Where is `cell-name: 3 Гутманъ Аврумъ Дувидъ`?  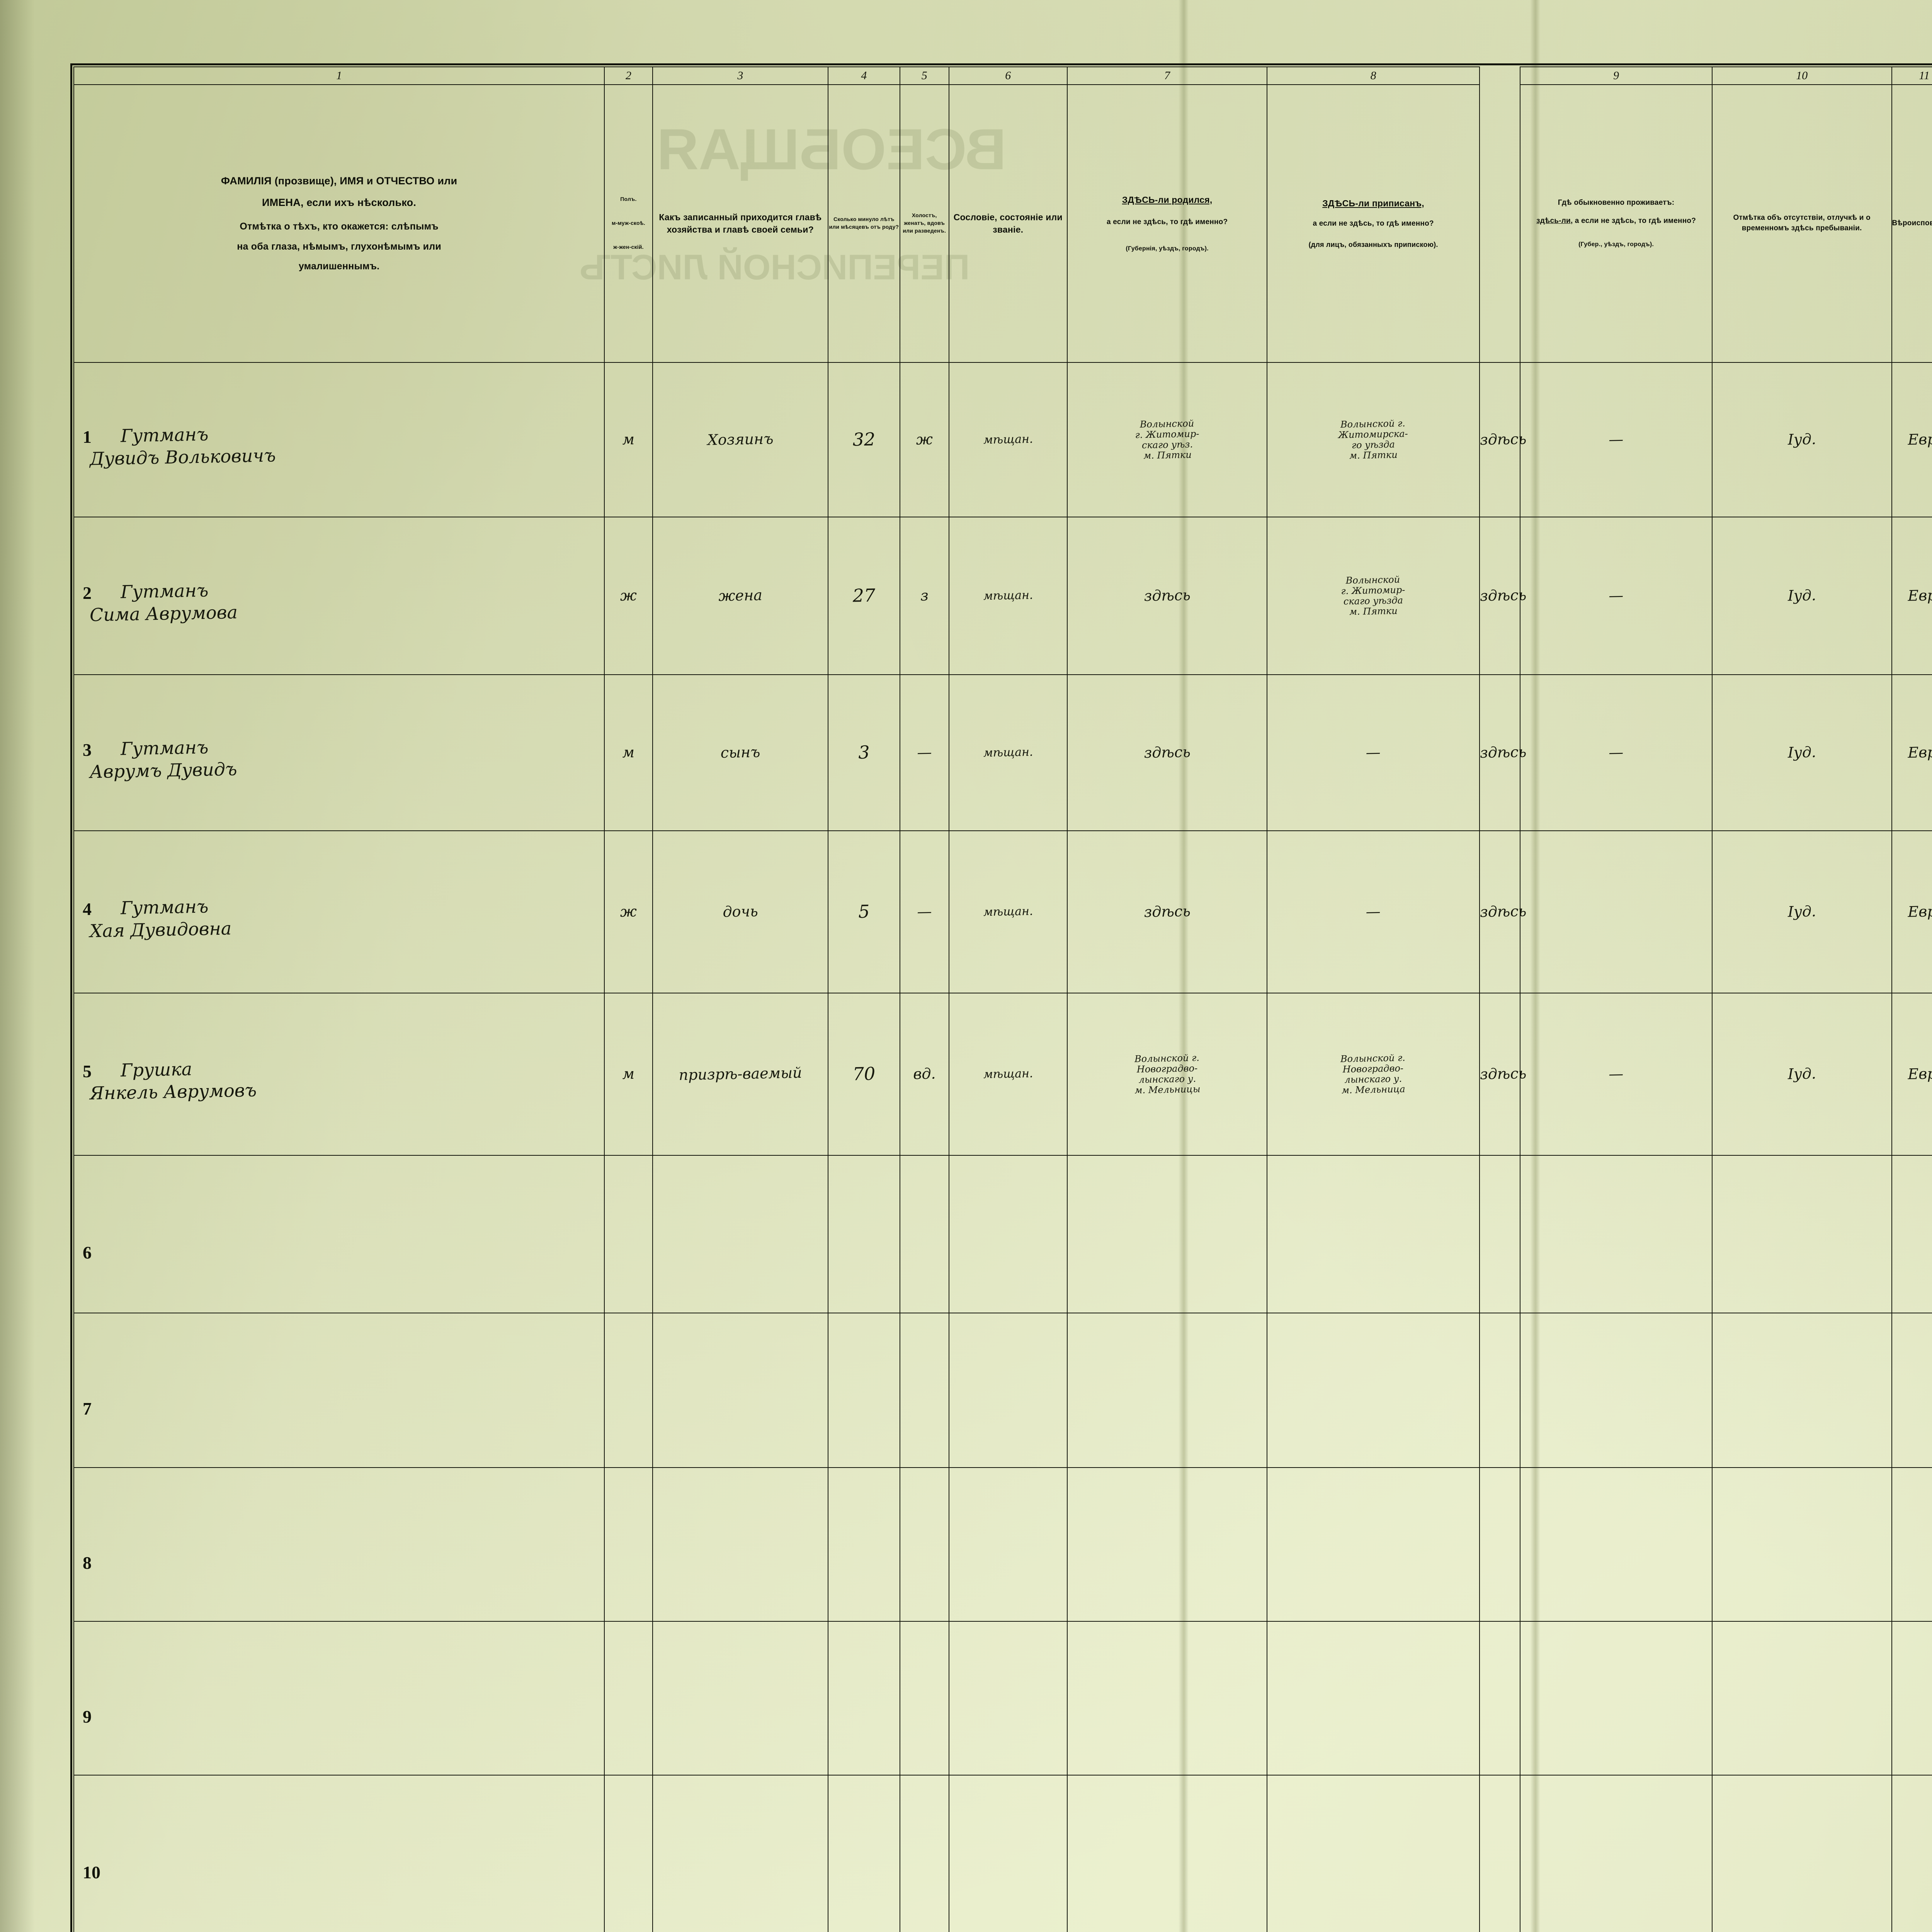
cell-name: 3 Гутманъ Аврумъ Дувидъ is located at coordinates (339, 752).